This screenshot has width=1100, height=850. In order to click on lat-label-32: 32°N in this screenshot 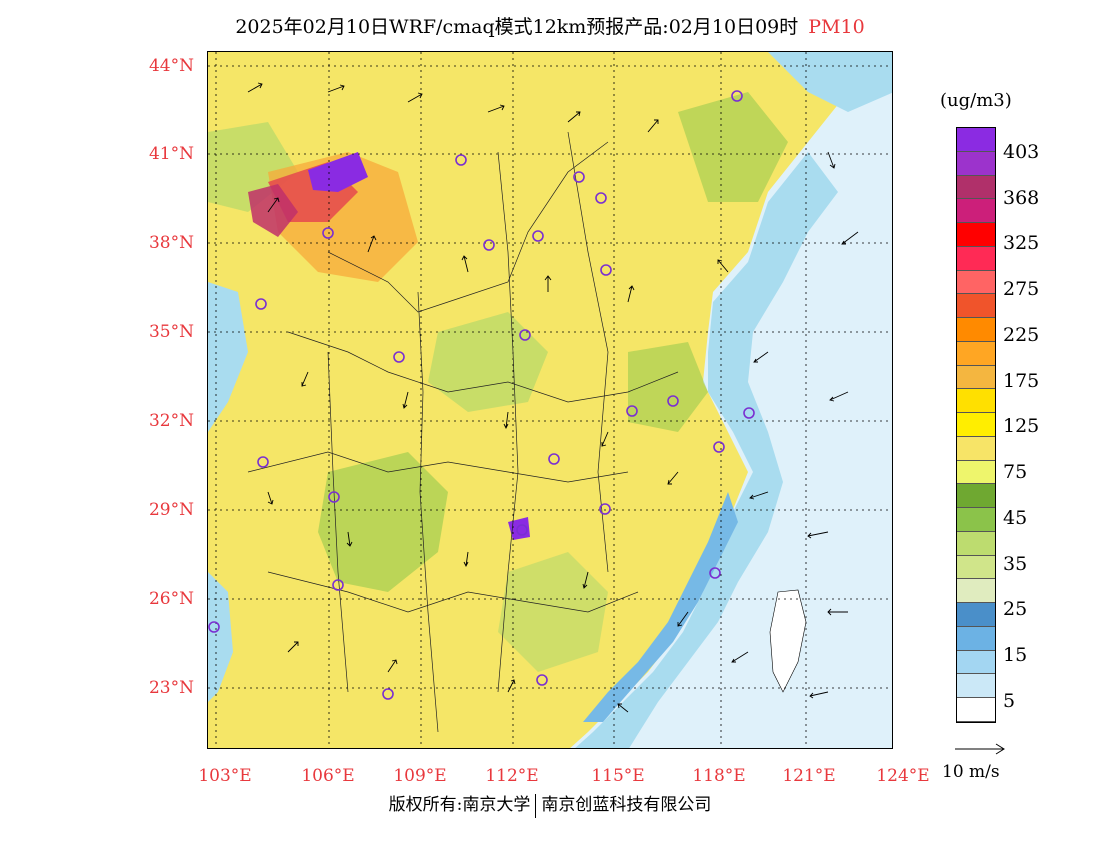, I will do `click(171, 421)`.